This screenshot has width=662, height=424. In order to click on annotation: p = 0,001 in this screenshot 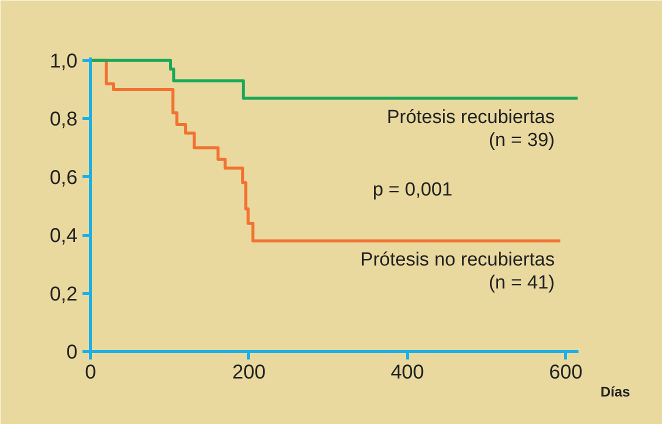, I will do `click(412, 189)`.